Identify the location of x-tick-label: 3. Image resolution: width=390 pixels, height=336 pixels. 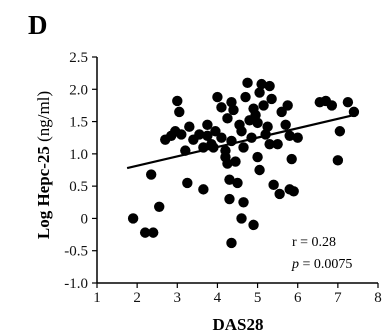
(178, 298).